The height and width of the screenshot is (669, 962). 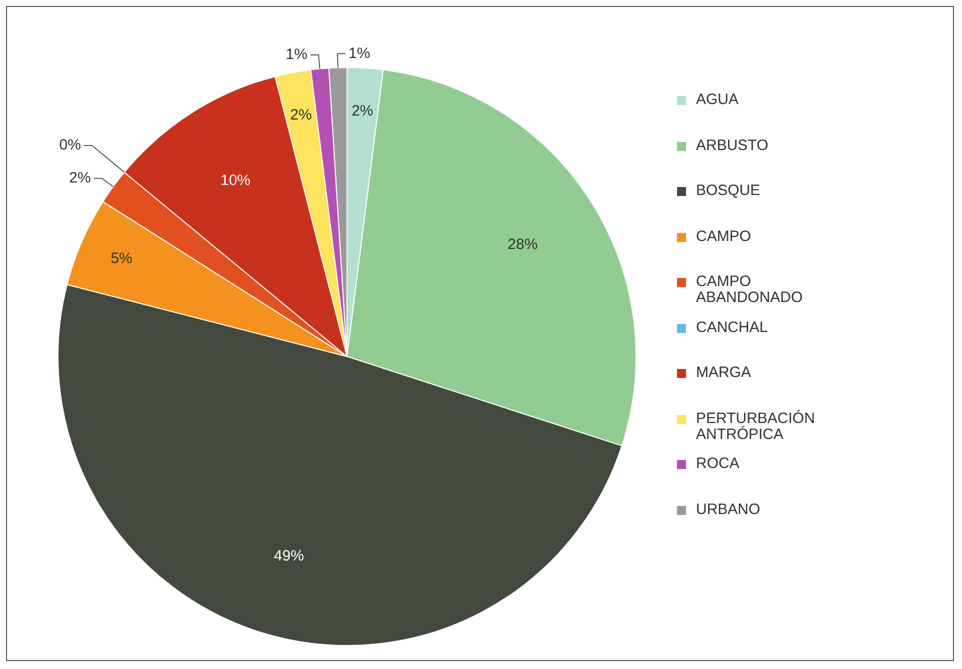 What do you see at coordinates (729, 190) in the screenshot?
I see `legend-label: BOSQUE` at bounding box center [729, 190].